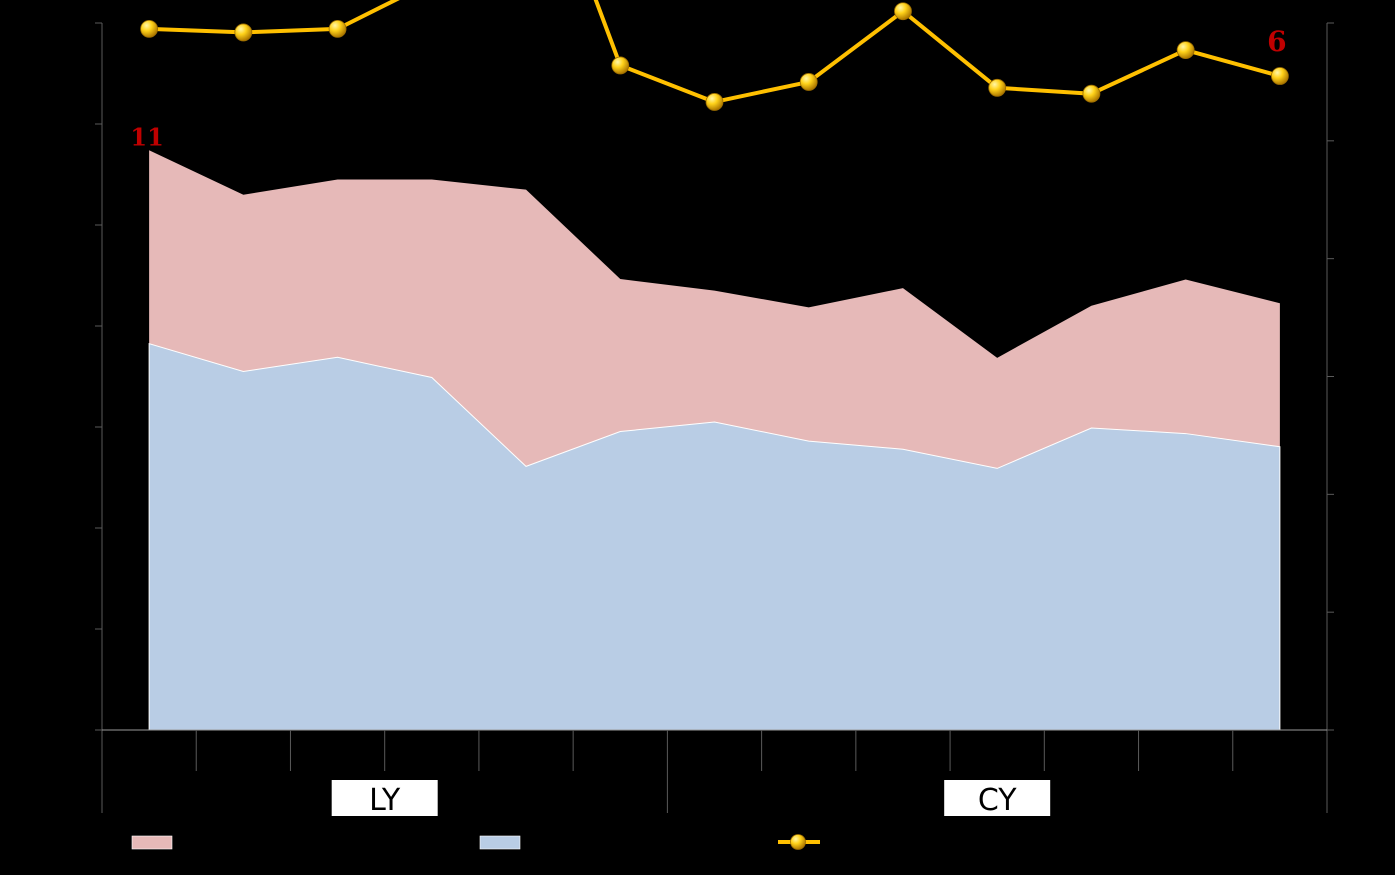 The height and width of the screenshot is (875, 1395). Describe the element at coordinates (1276, 41) in the screenshot. I see `data-label: 6` at that location.